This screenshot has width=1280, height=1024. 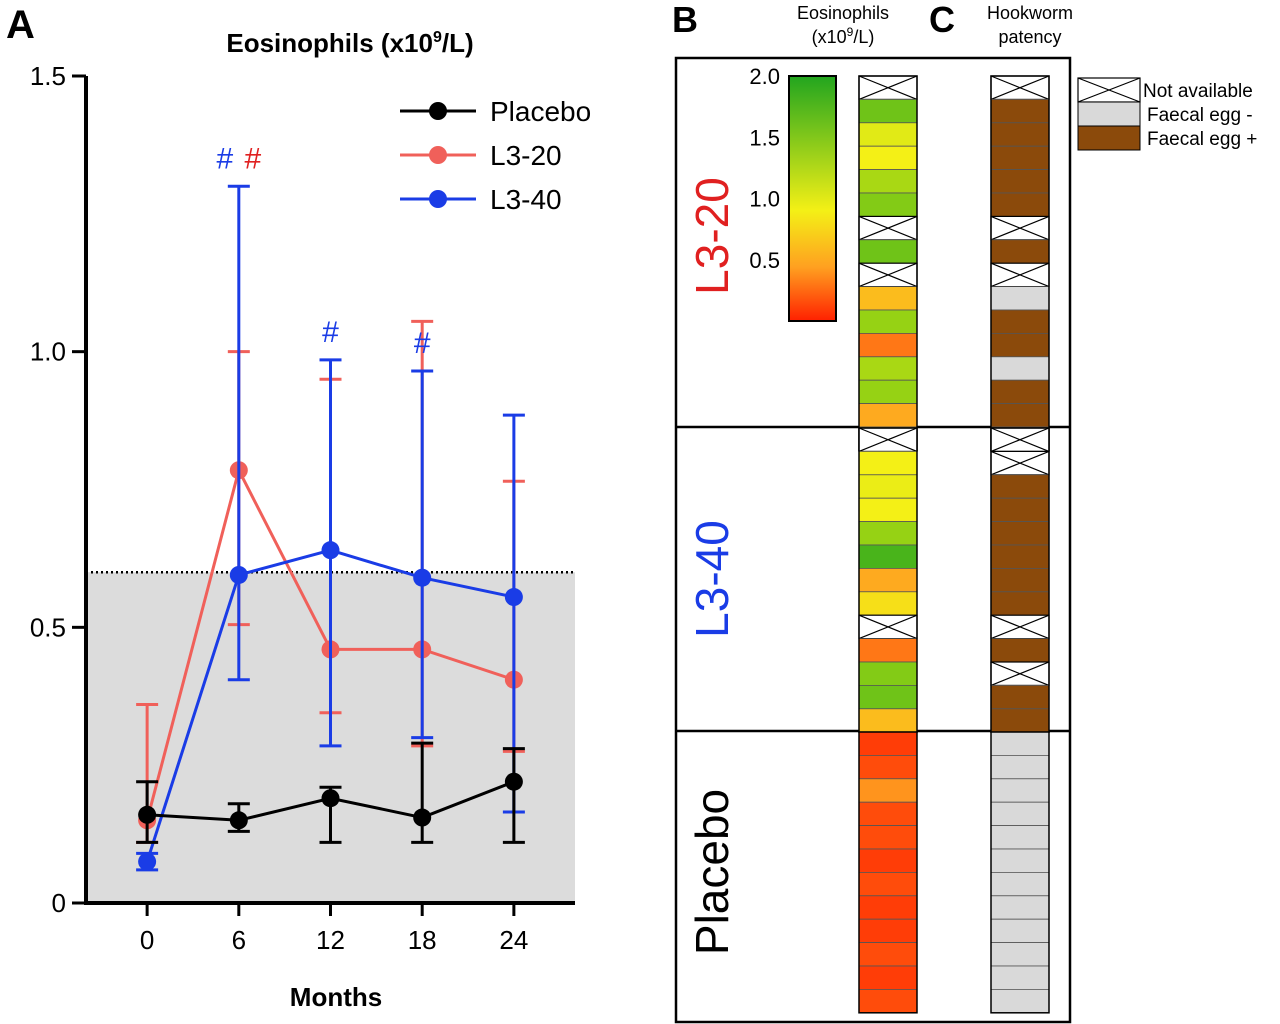 What do you see at coordinates (59, 903) in the screenshot?
I see `y-tick-label: 0` at bounding box center [59, 903].